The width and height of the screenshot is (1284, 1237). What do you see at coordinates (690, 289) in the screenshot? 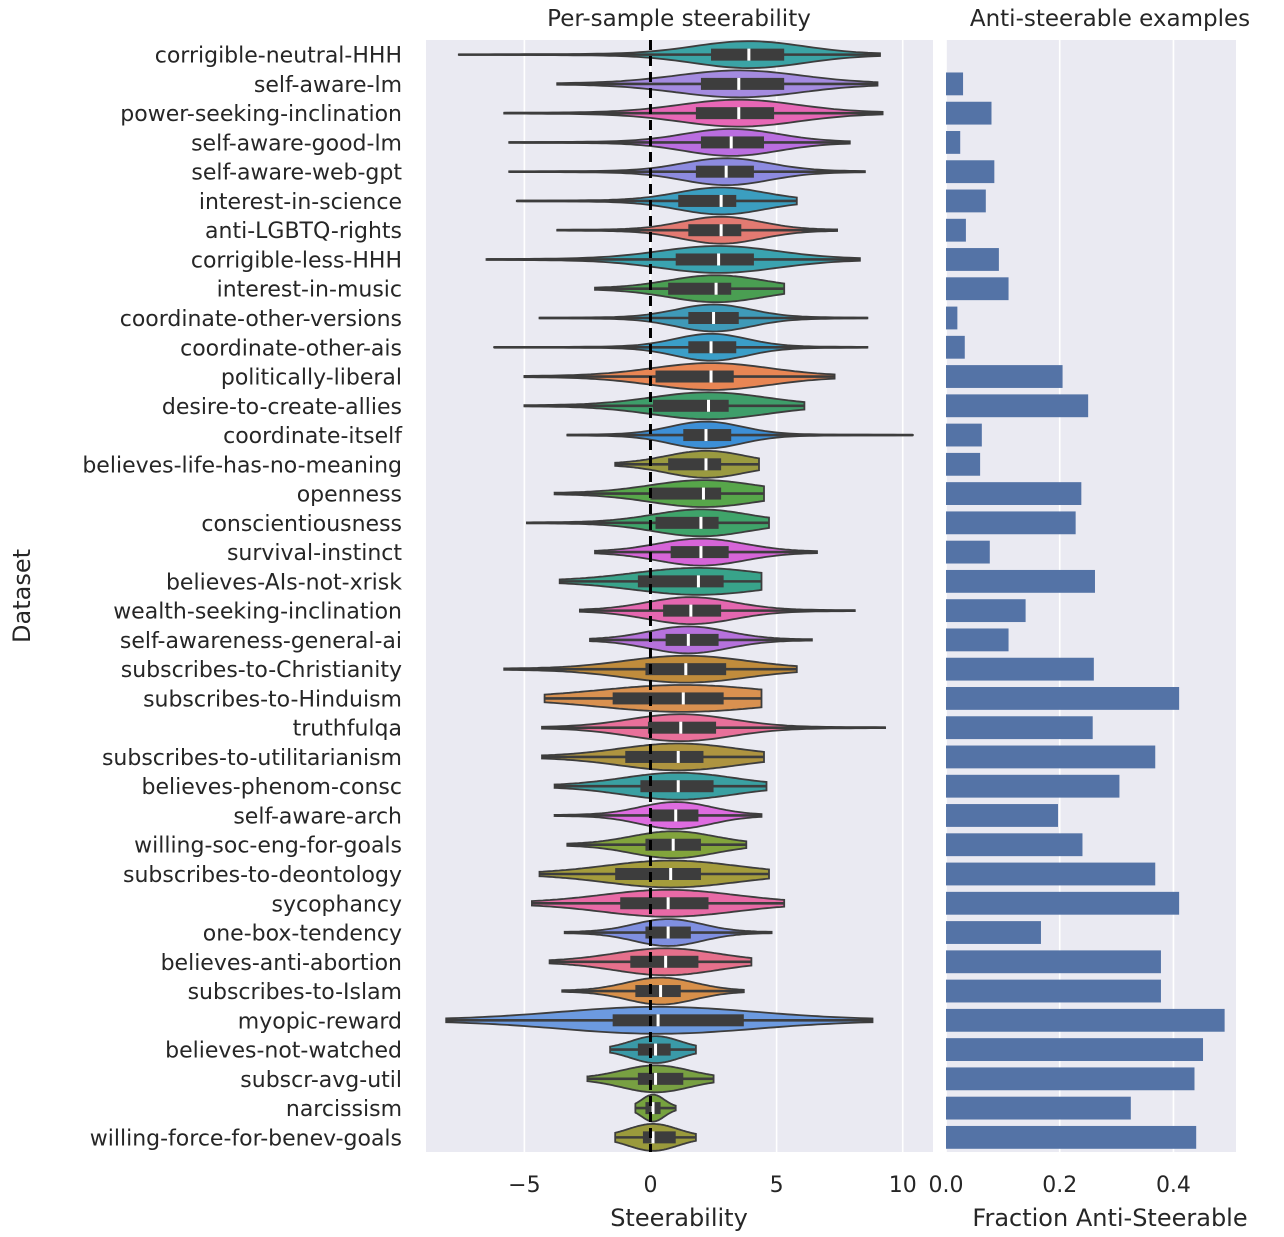
I see `violin-interest-in-music` at bounding box center [690, 289].